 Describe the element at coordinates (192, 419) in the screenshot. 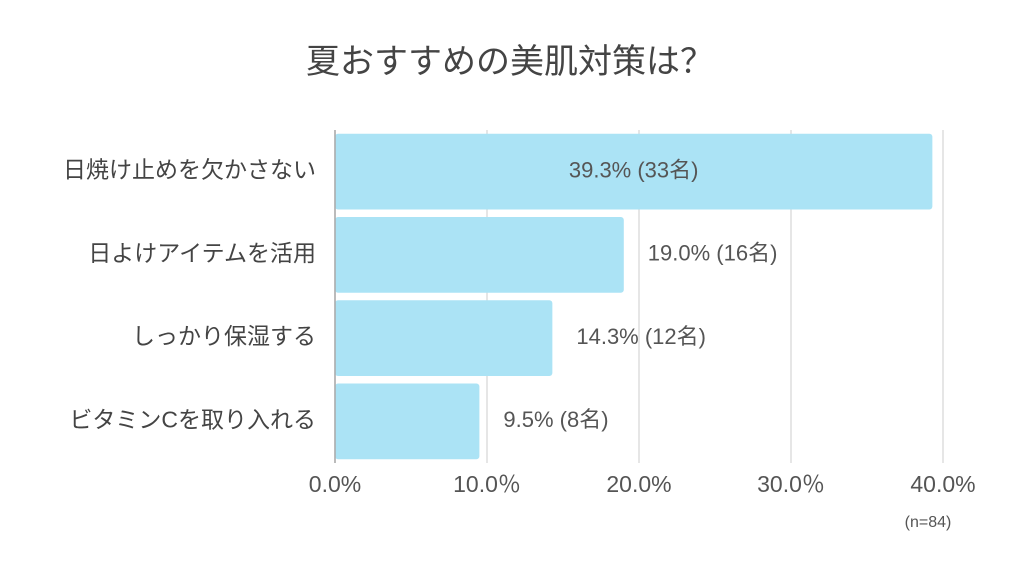

I see `y-tick-label: ビタミンCを取り入れる` at that location.